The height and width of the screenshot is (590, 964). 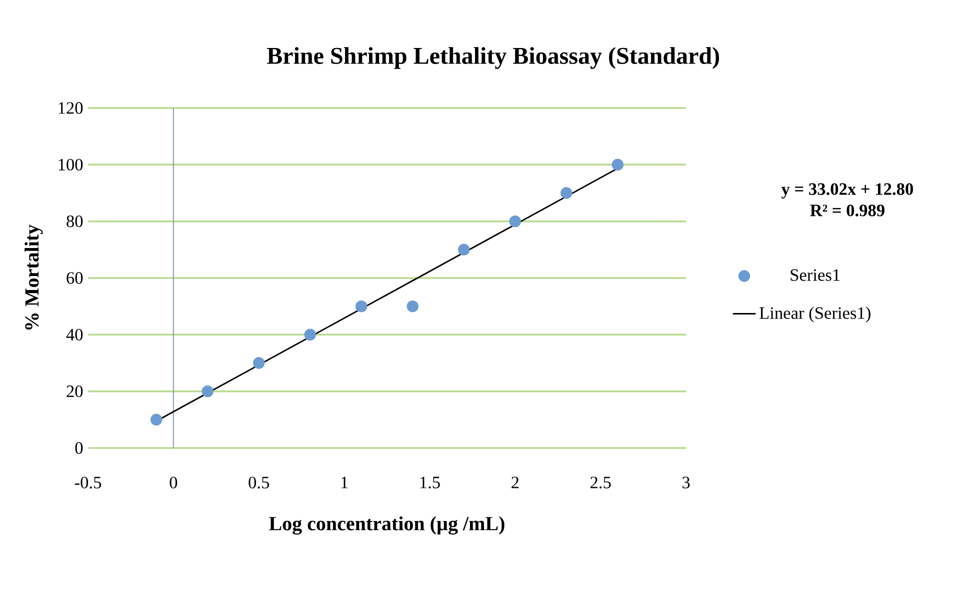 I want to click on chart-title: Brine Shrimp Lethality Bioassay (Standard), so click(x=493, y=58).